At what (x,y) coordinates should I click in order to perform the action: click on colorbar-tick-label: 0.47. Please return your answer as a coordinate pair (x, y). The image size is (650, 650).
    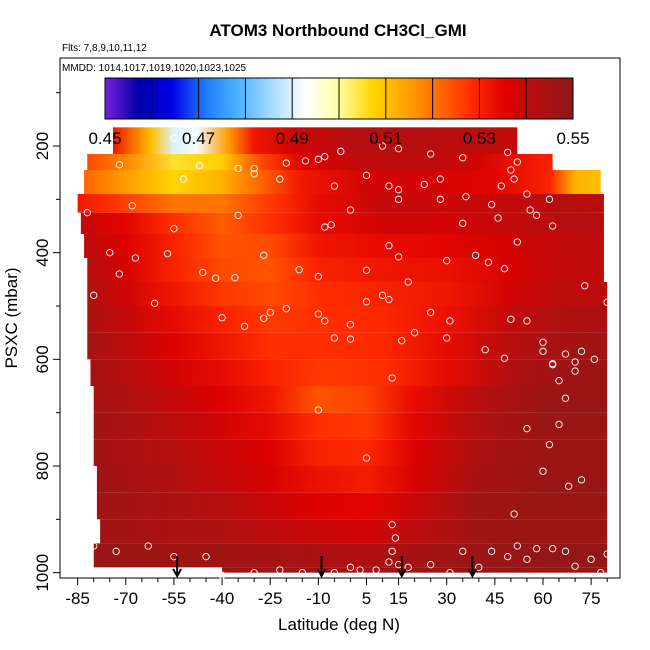
    Looking at the image, I should click on (198, 138).